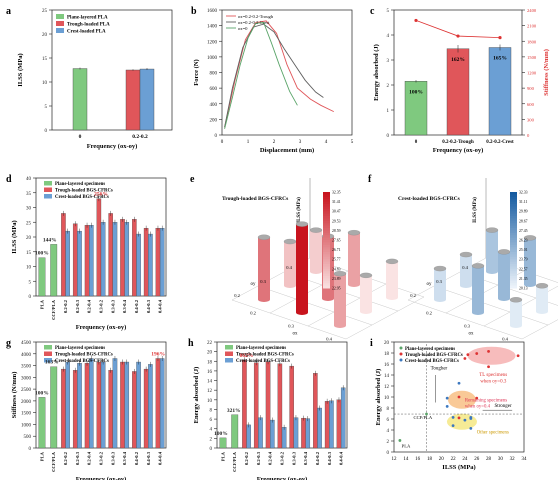 Image resolution: width=558 pixels, height=480 pixels. What do you see at coordinates (101, 306) in the screenshot?
I see `panel-d-x-tick-label: 0.3-0.2` at bounding box center [101, 306].